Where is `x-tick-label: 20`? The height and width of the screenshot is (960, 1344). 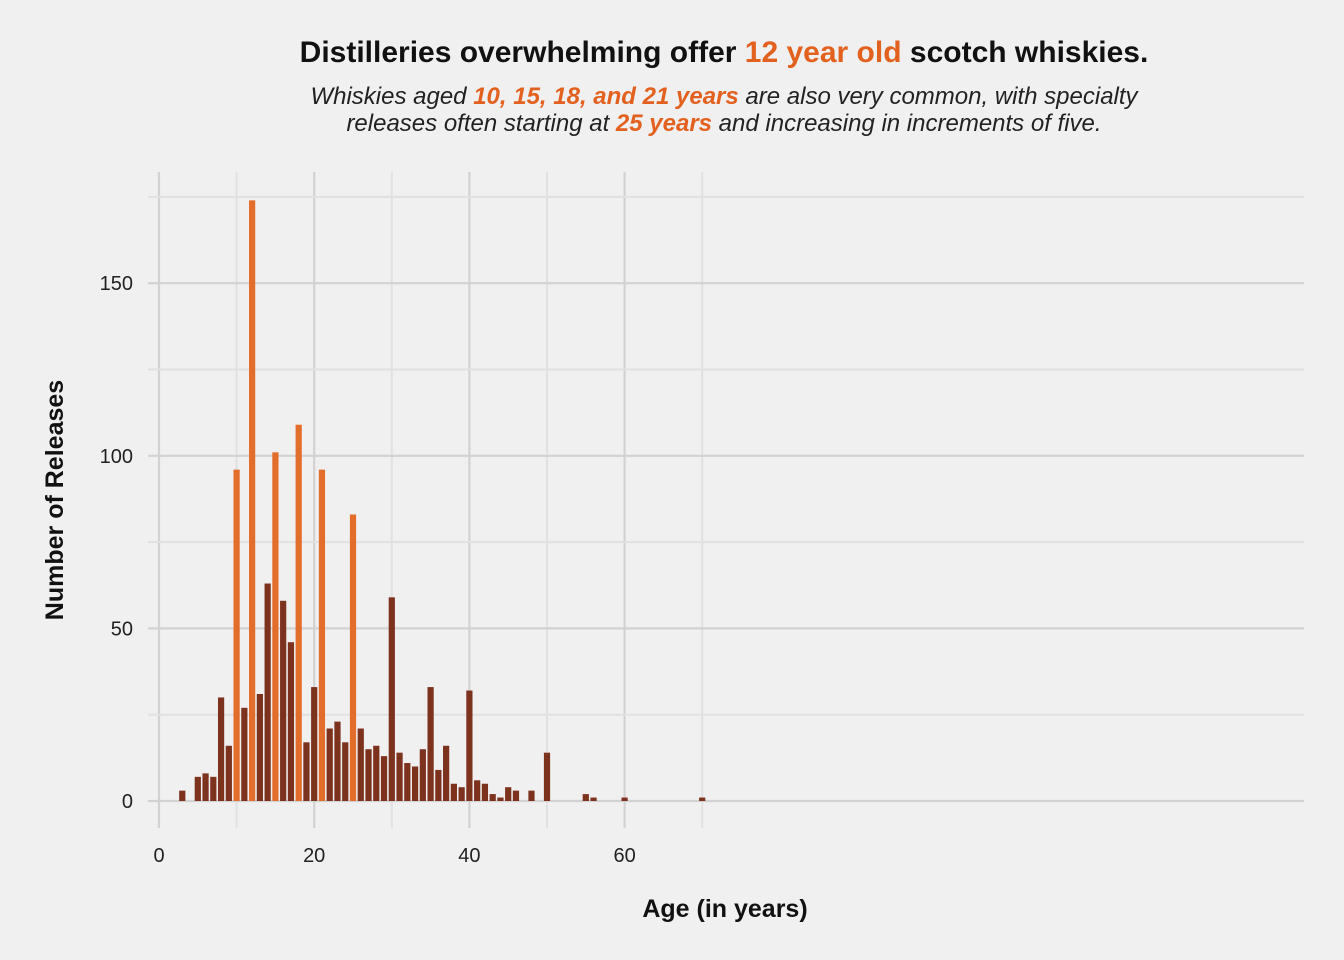
x-tick-label: 20 is located at coordinates (314, 856).